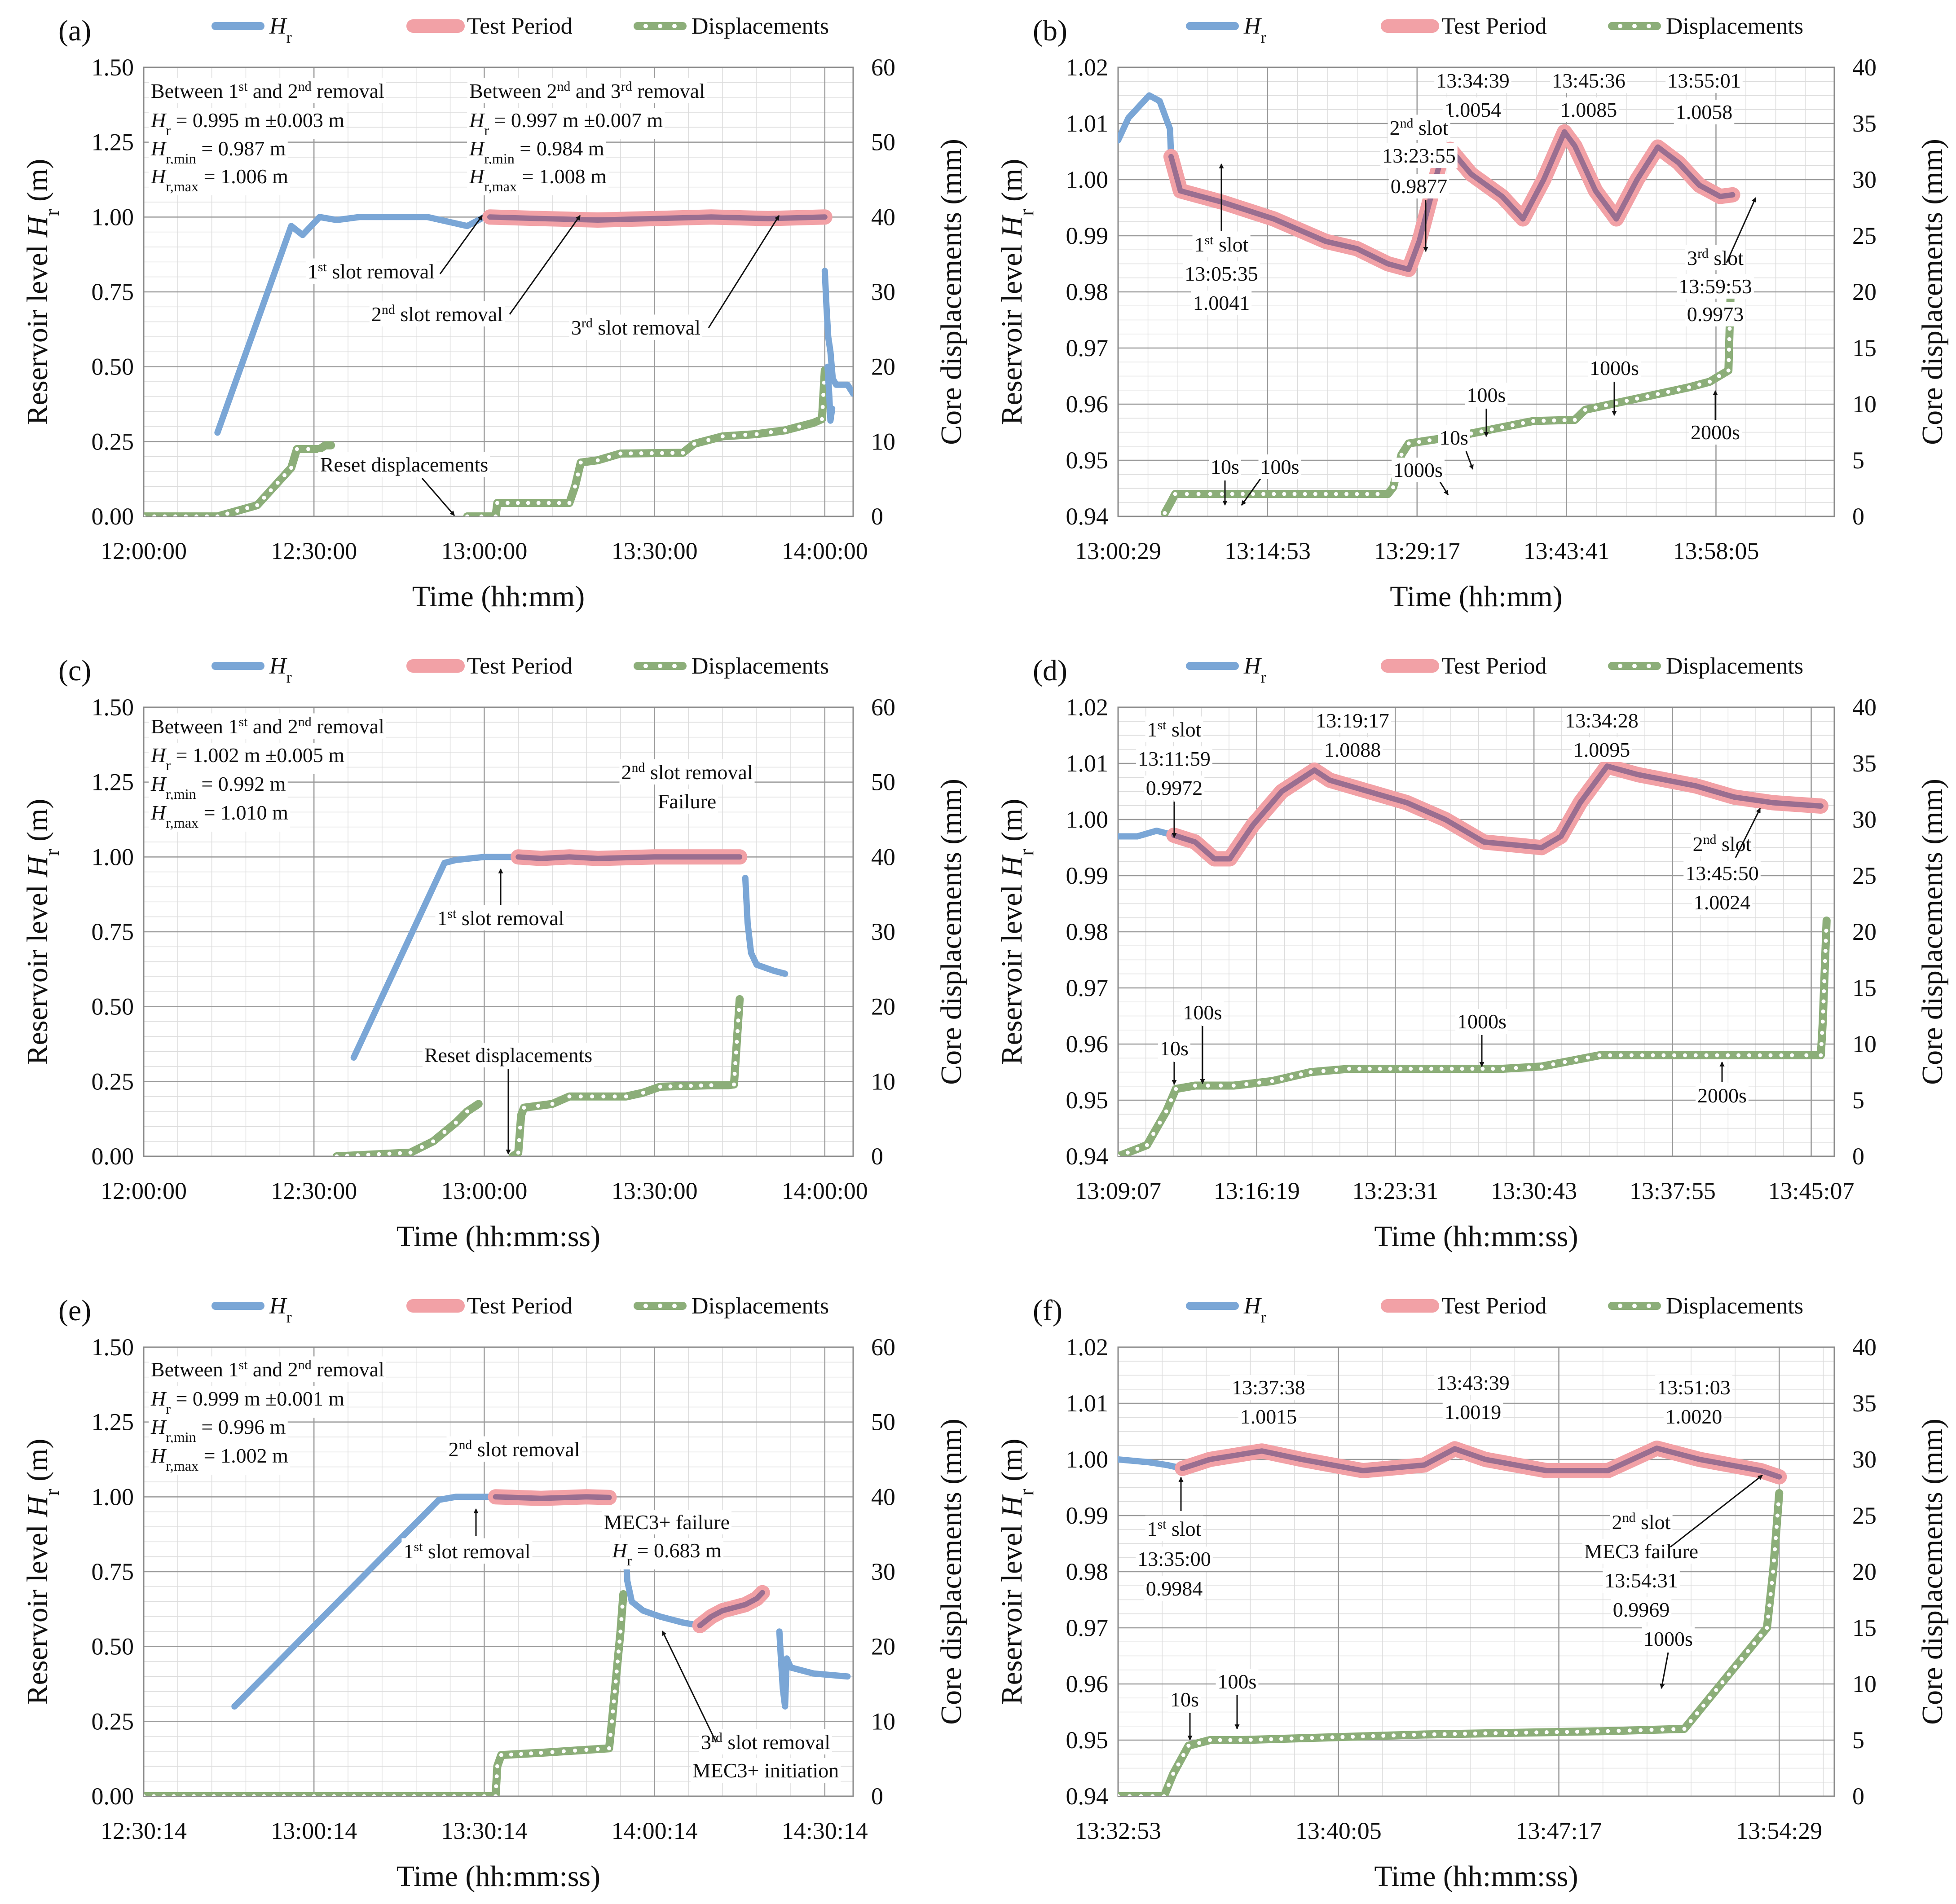 This screenshot has width=1956, height=1904. Describe the element at coordinates (219, 1459) in the screenshot. I see `annotation-box1_l4: Hr,max​ = 1.002 m` at that location.